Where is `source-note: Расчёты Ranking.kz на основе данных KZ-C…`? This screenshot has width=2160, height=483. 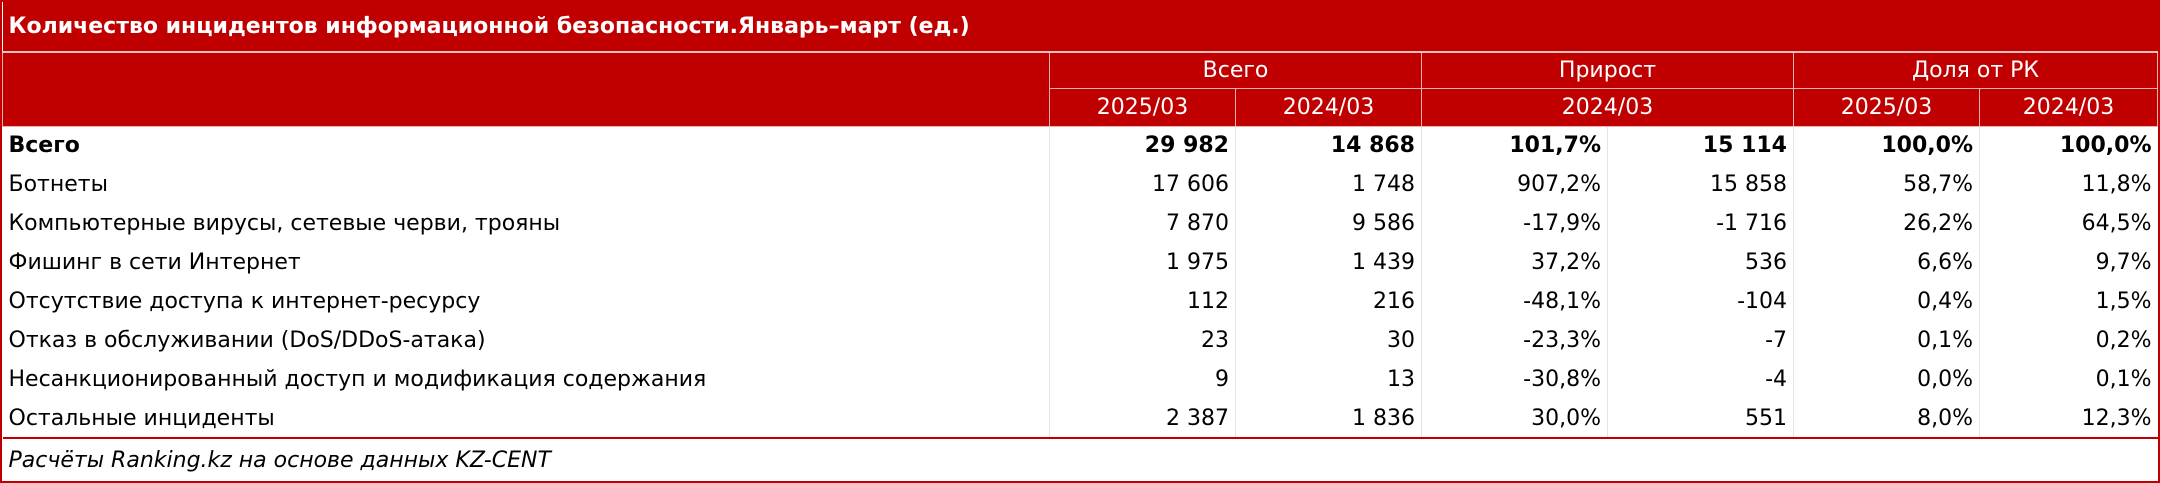
source-note: Расчёты Ranking.kz на основе данных KZ-C… is located at coordinates (1080, 459).